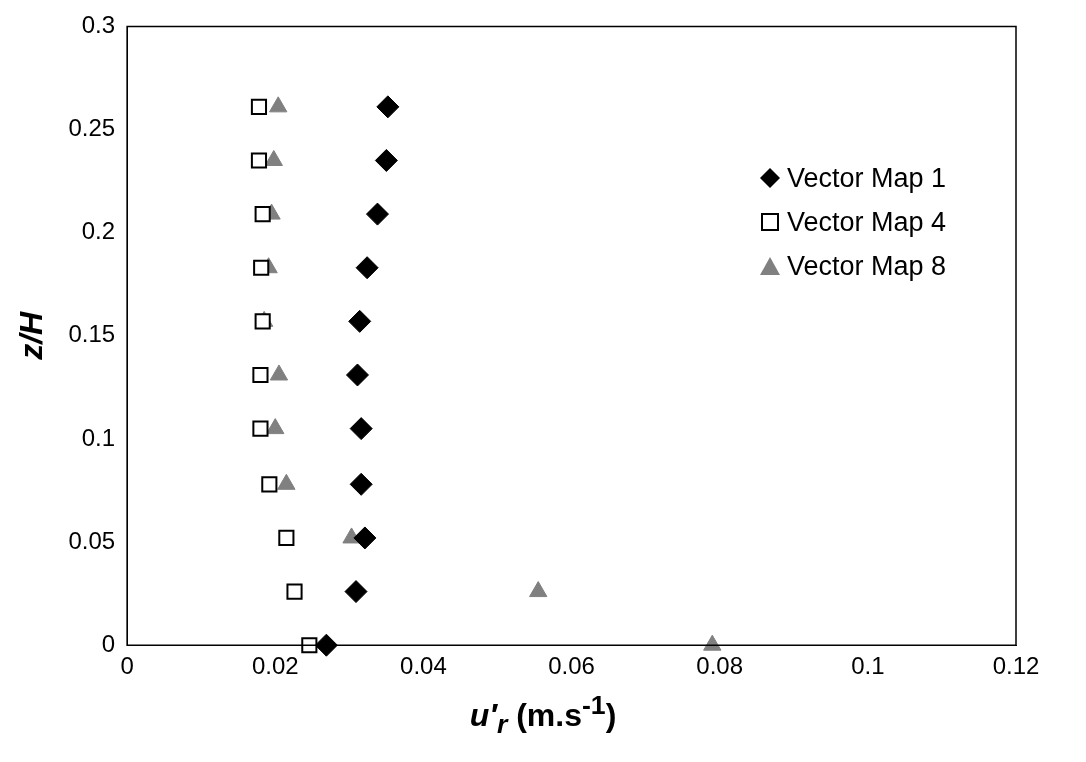 This screenshot has width=1086, height=762. I want to click on legend-label: Vector Map 1, so click(867, 179).